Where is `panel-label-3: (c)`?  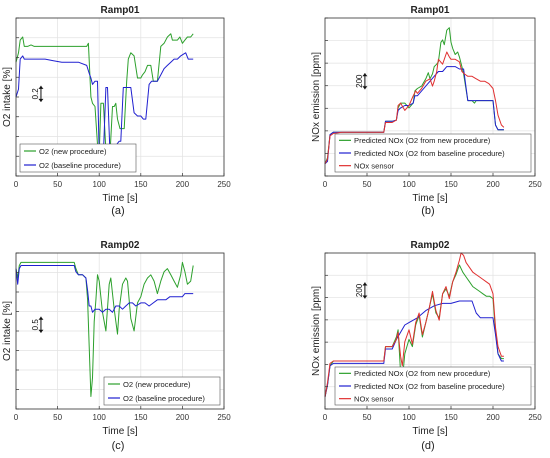
panel-label-3: (c) is located at coordinates (118, 446).